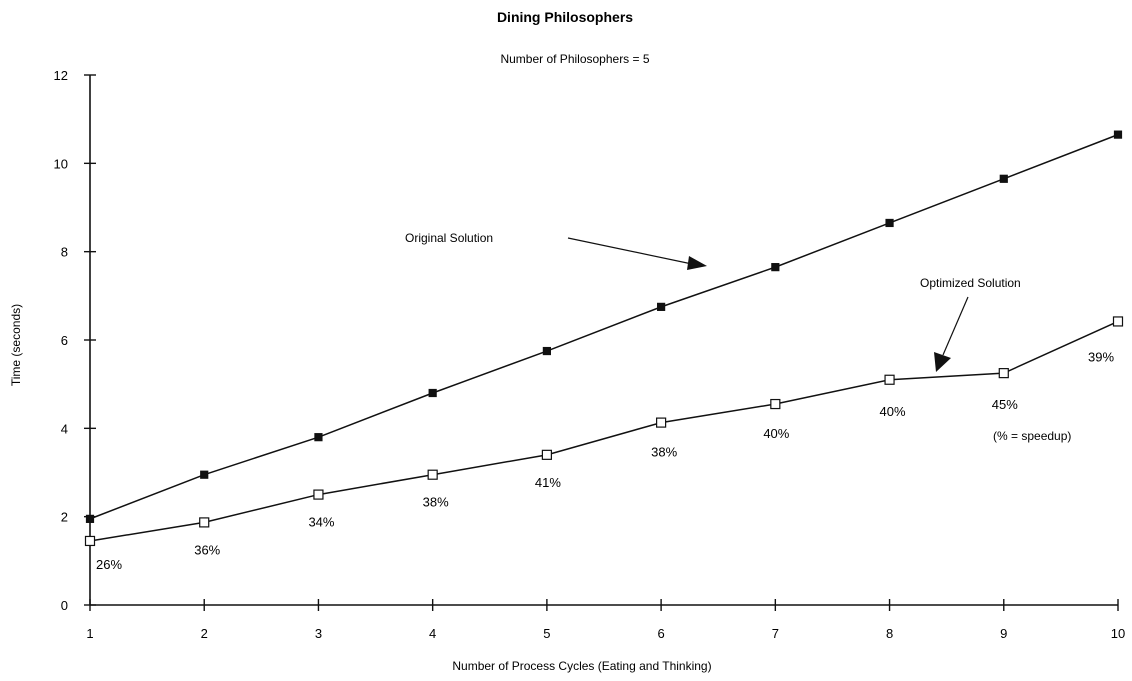 The height and width of the screenshot is (681, 1132). Describe the element at coordinates (697, 263) in the screenshot. I see `original-solution-arrowhead` at that location.